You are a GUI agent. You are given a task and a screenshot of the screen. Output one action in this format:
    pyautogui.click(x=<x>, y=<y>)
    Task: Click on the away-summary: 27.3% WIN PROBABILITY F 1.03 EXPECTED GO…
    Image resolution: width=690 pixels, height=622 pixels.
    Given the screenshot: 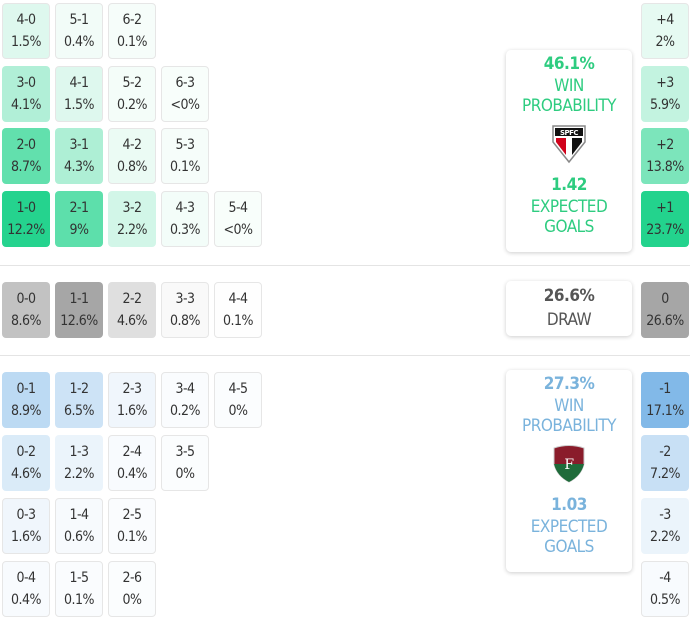 What is the action you would take?
    pyautogui.click(x=569, y=471)
    